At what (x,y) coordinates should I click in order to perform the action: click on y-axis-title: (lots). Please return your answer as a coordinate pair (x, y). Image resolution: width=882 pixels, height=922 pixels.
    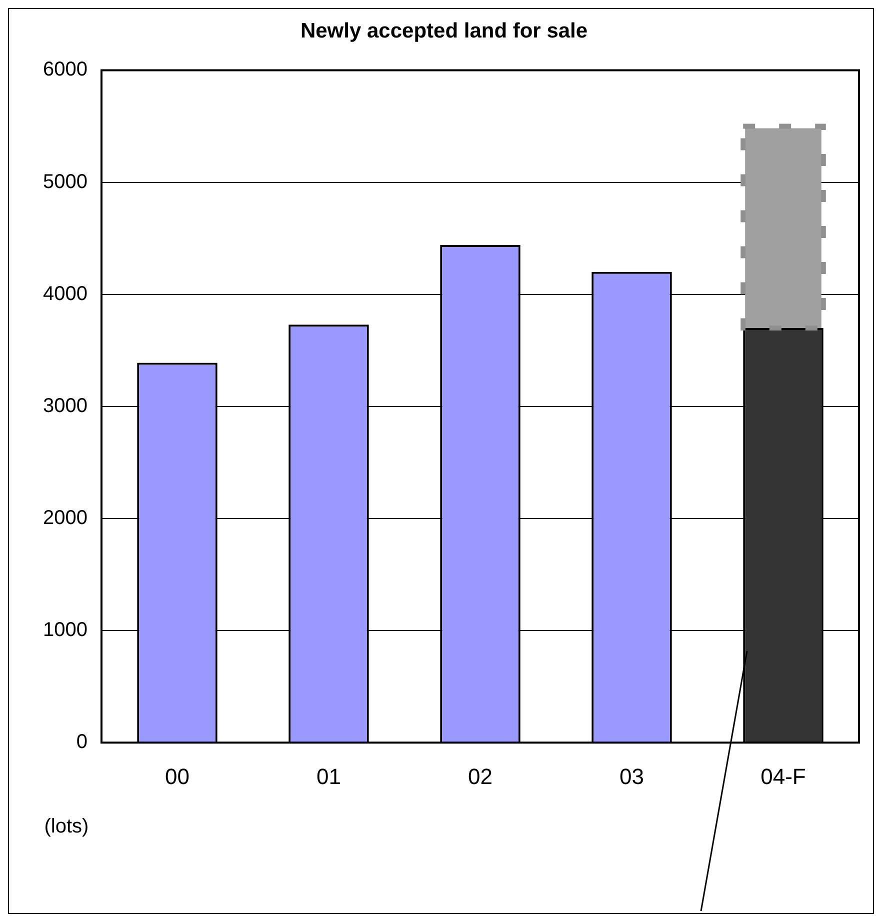
    Looking at the image, I should click on (66, 827).